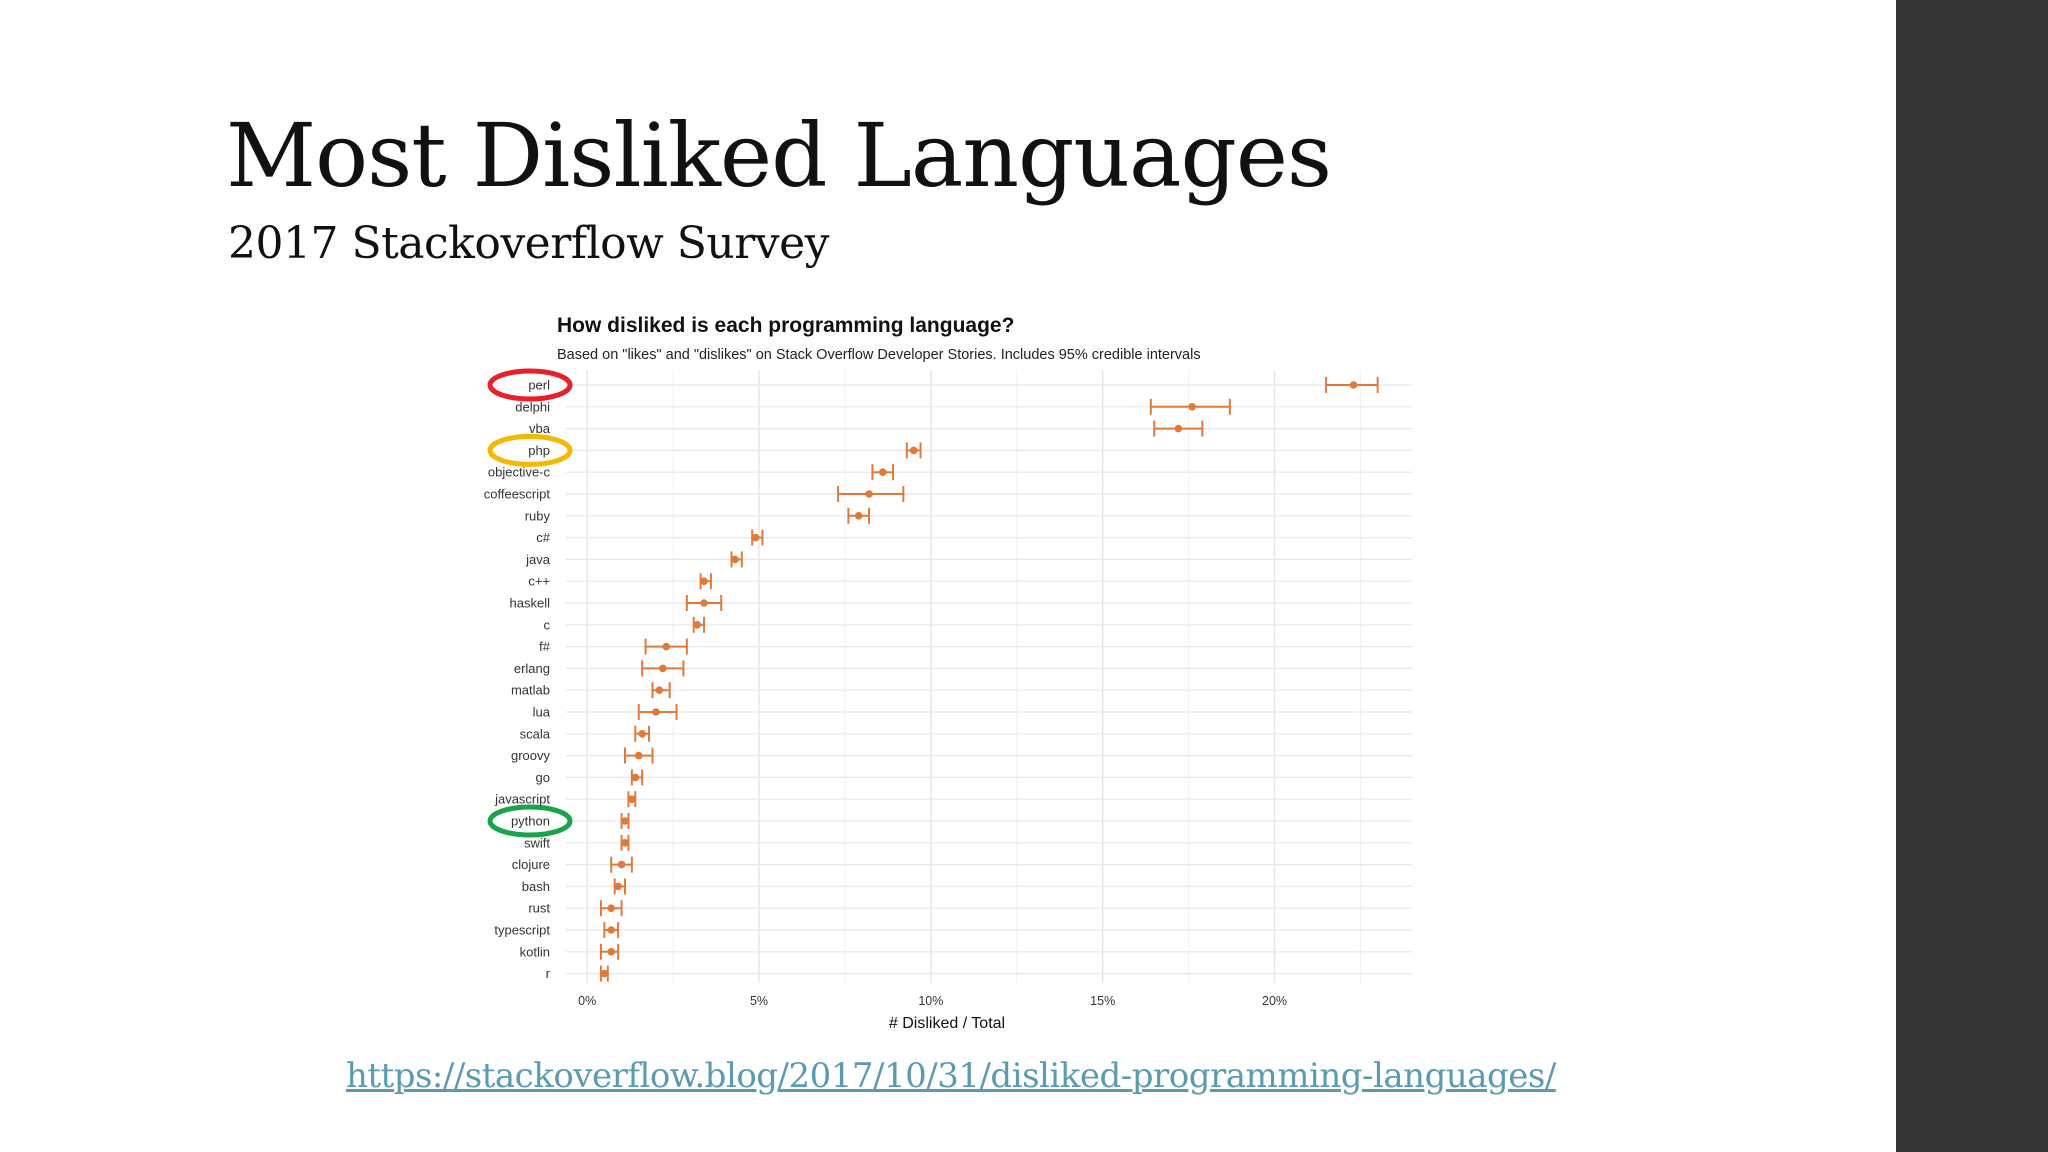 The height and width of the screenshot is (1152, 2048). I want to click on mark-java, so click(736, 559).